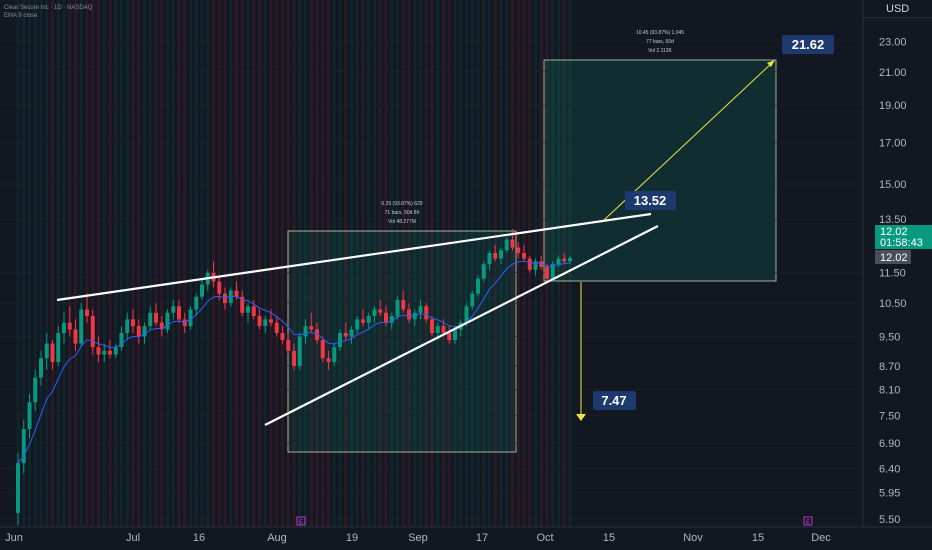 The image size is (932, 550). Describe the element at coordinates (544, 538) in the screenshot. I see `x-tick-label: Oct` at that location.